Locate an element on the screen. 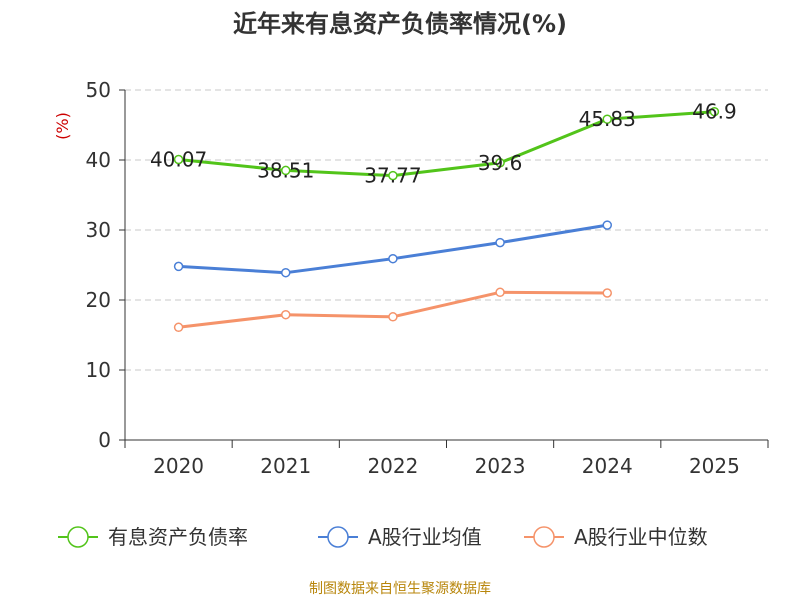 The height and width of the screenshot is (600, 800). point-2-2024 is located at coordinates (607, 293).